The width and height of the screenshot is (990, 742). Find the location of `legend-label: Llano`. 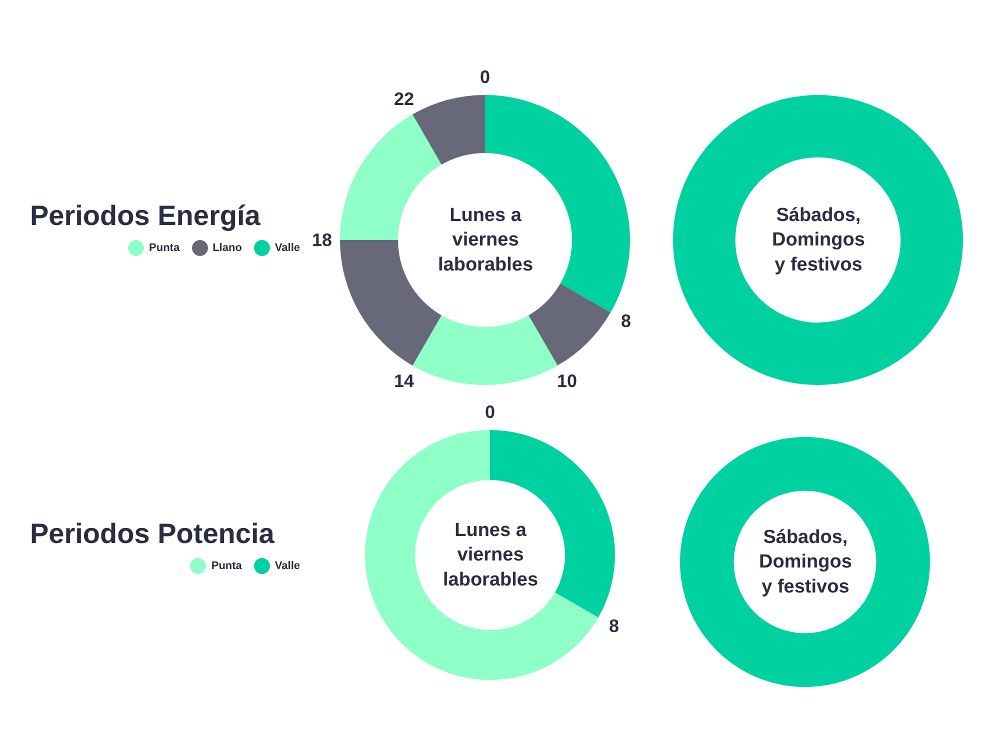

legend-label: Llano is located at coordinates (227, 248).